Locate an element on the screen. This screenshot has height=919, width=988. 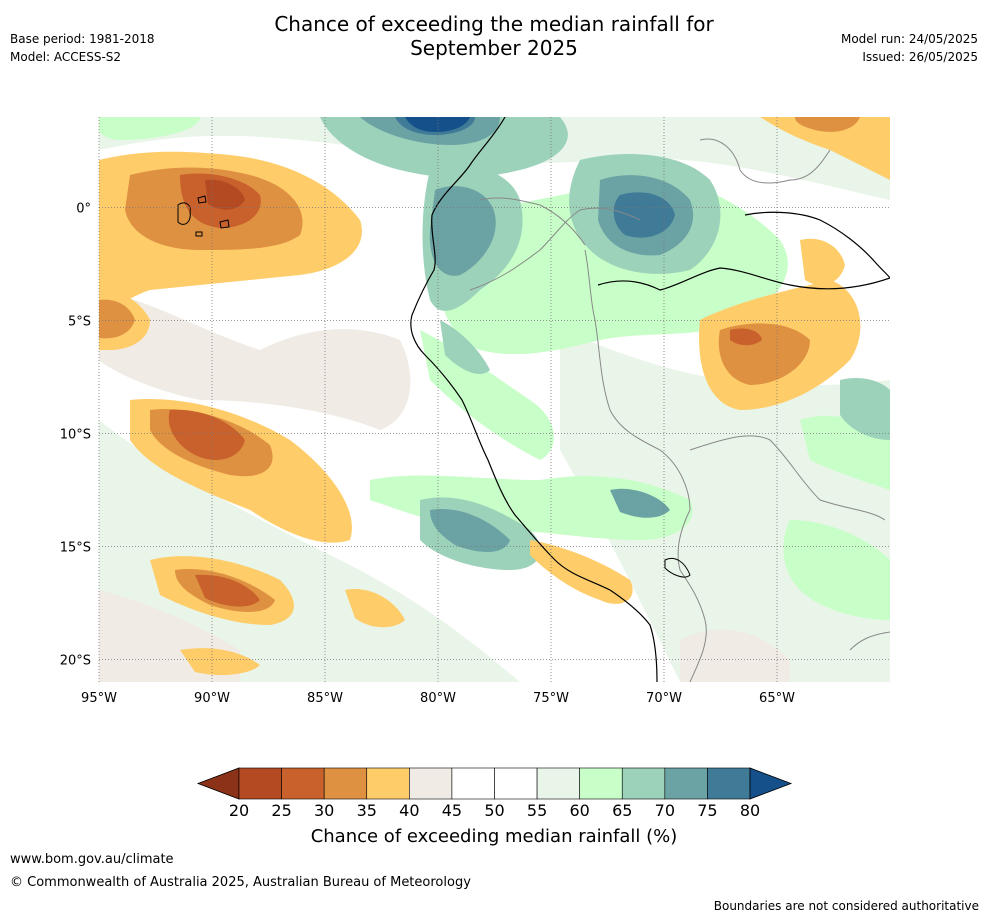
border-colombia-peru is located at coordinates (555, 249).